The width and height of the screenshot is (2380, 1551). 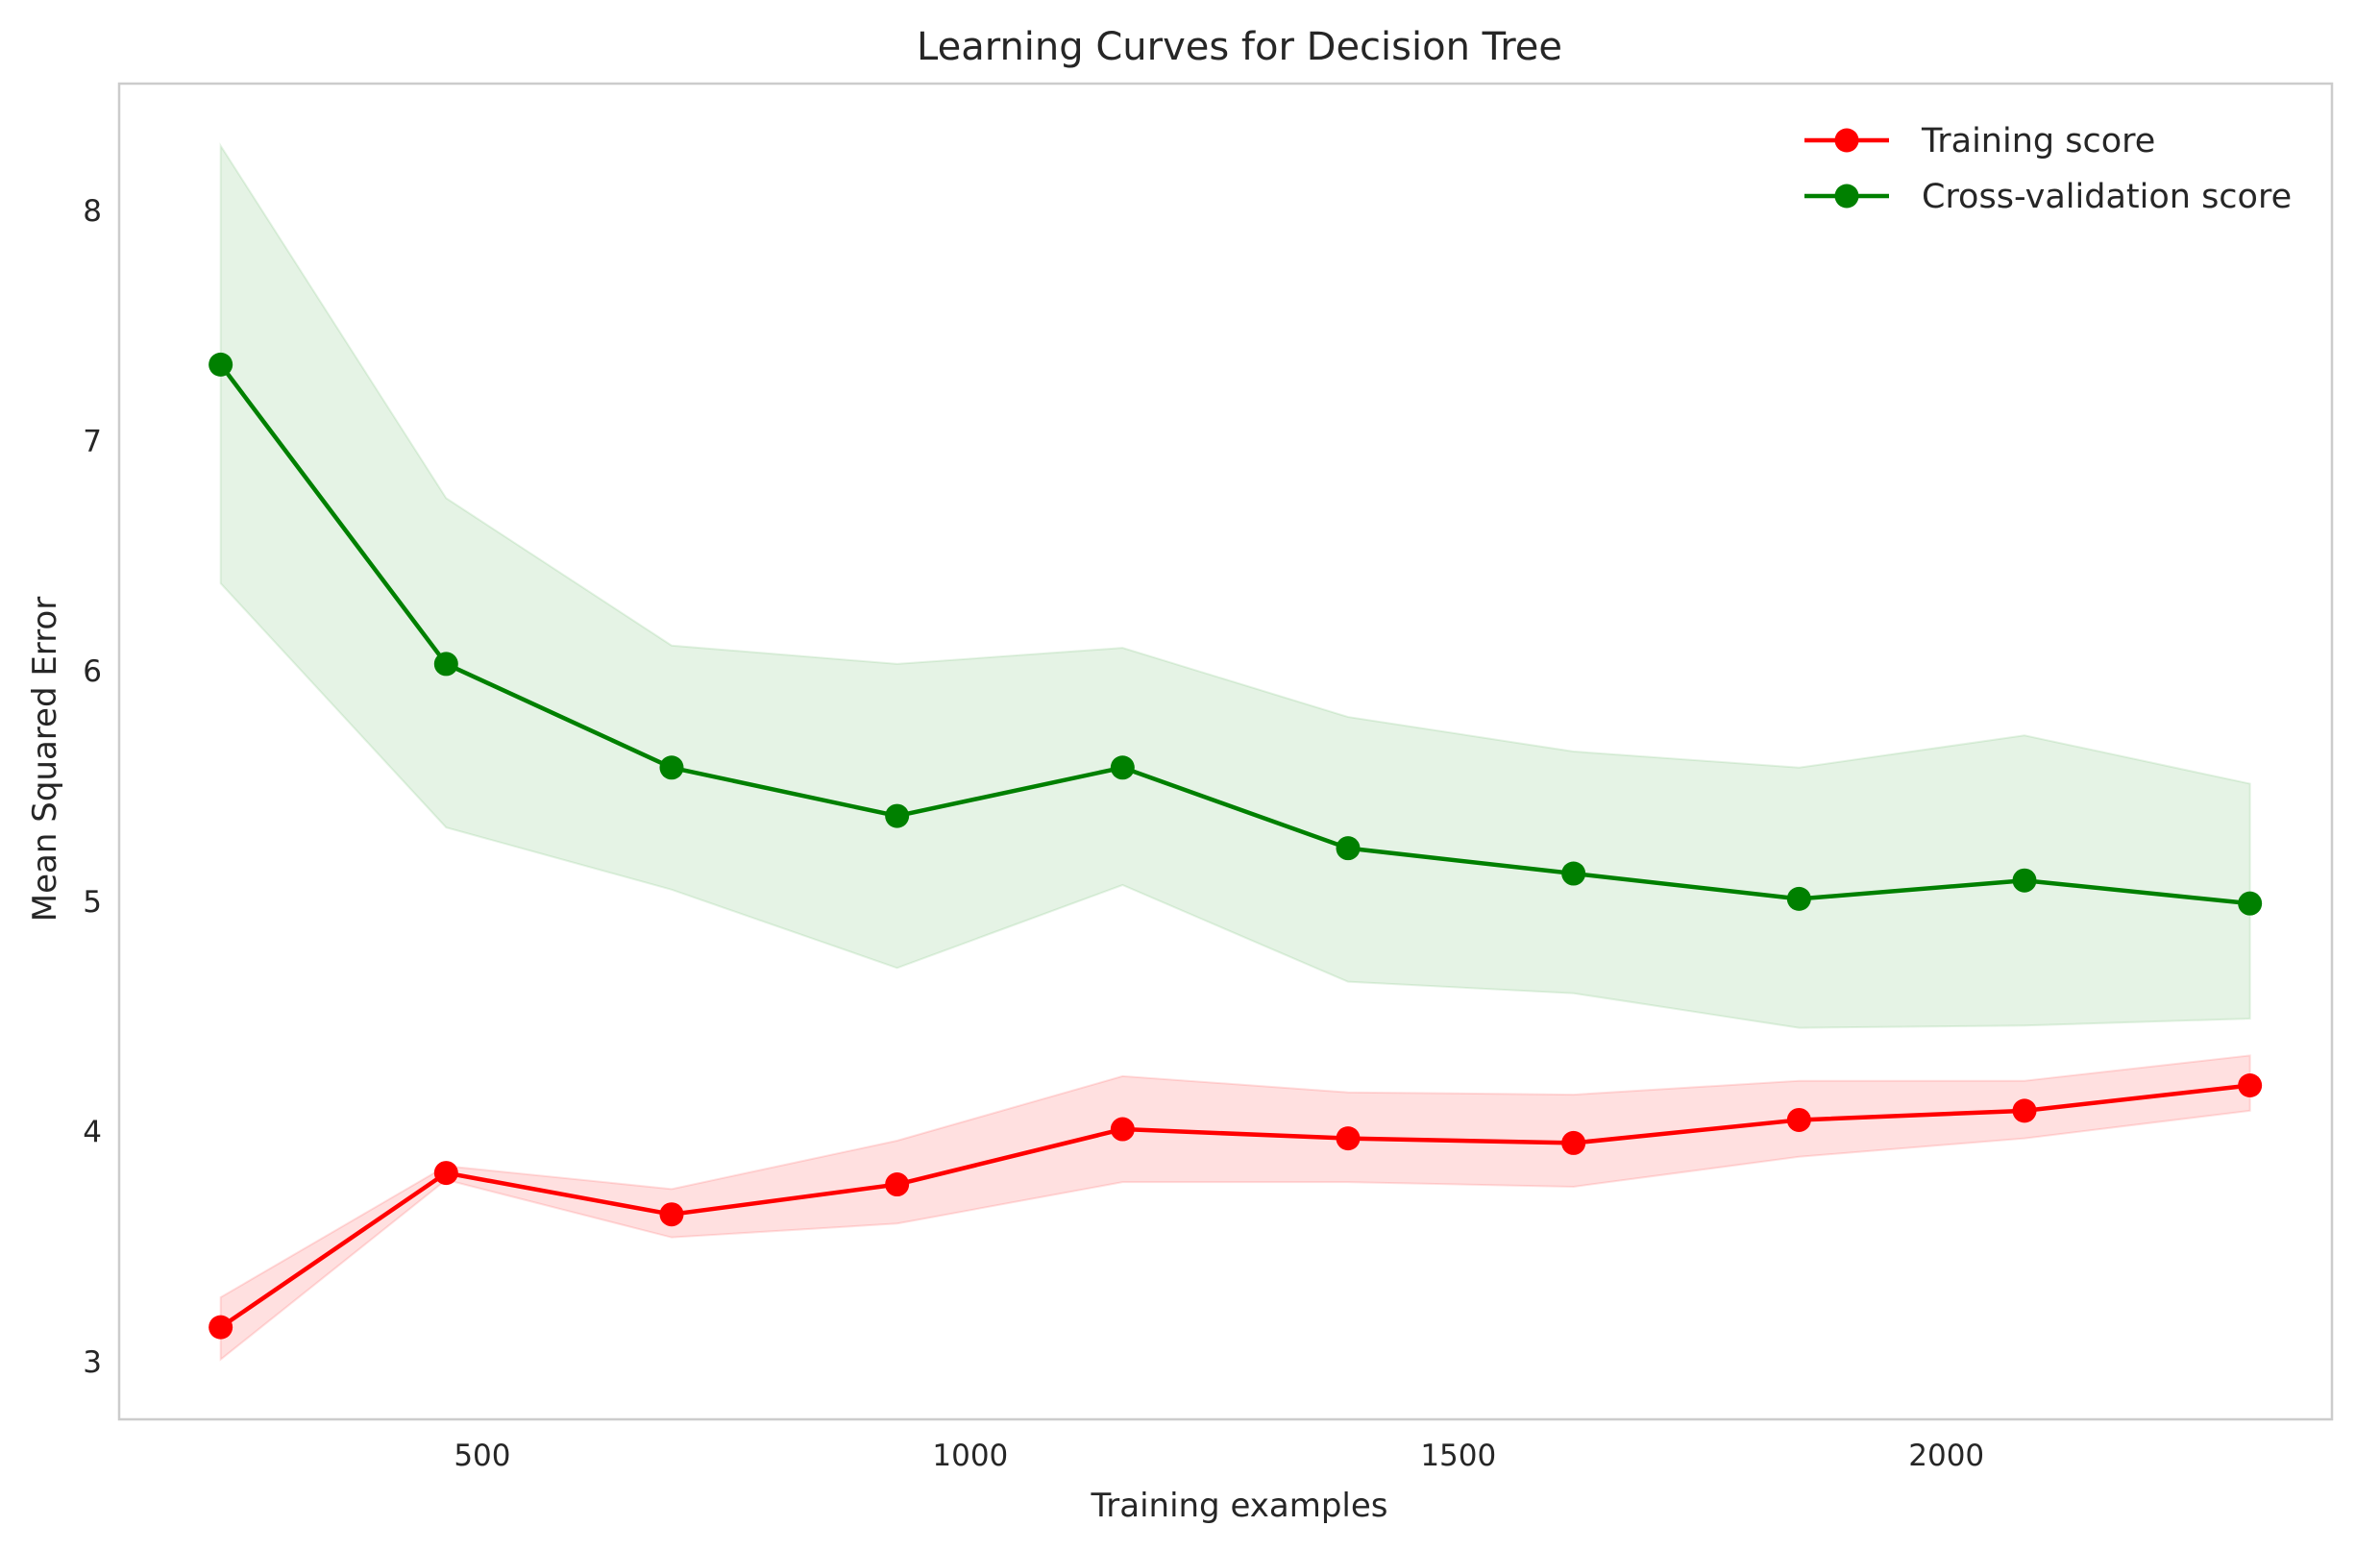 What do you see at coordinates (92, 211) in the screenshot?
I see `y-tick-label-5: 8` at bounding box center [92, 211].